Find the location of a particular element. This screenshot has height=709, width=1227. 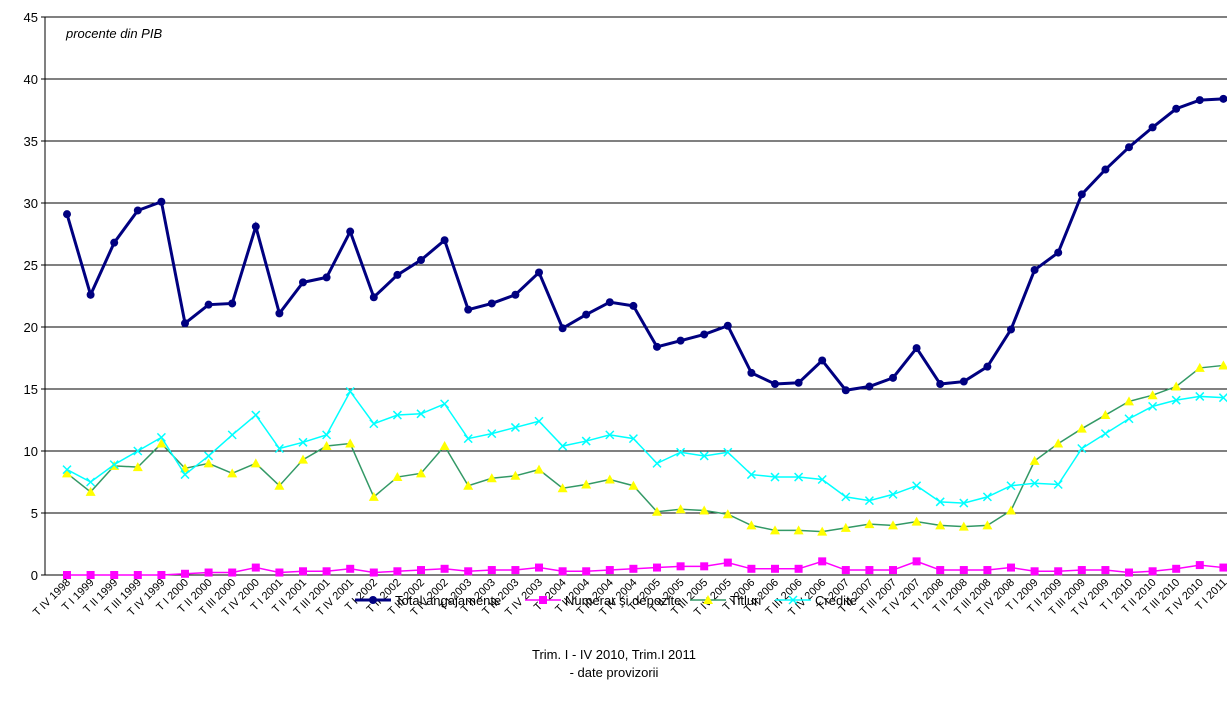

y-tick-label: 10 is located at coordinates (31, 451).